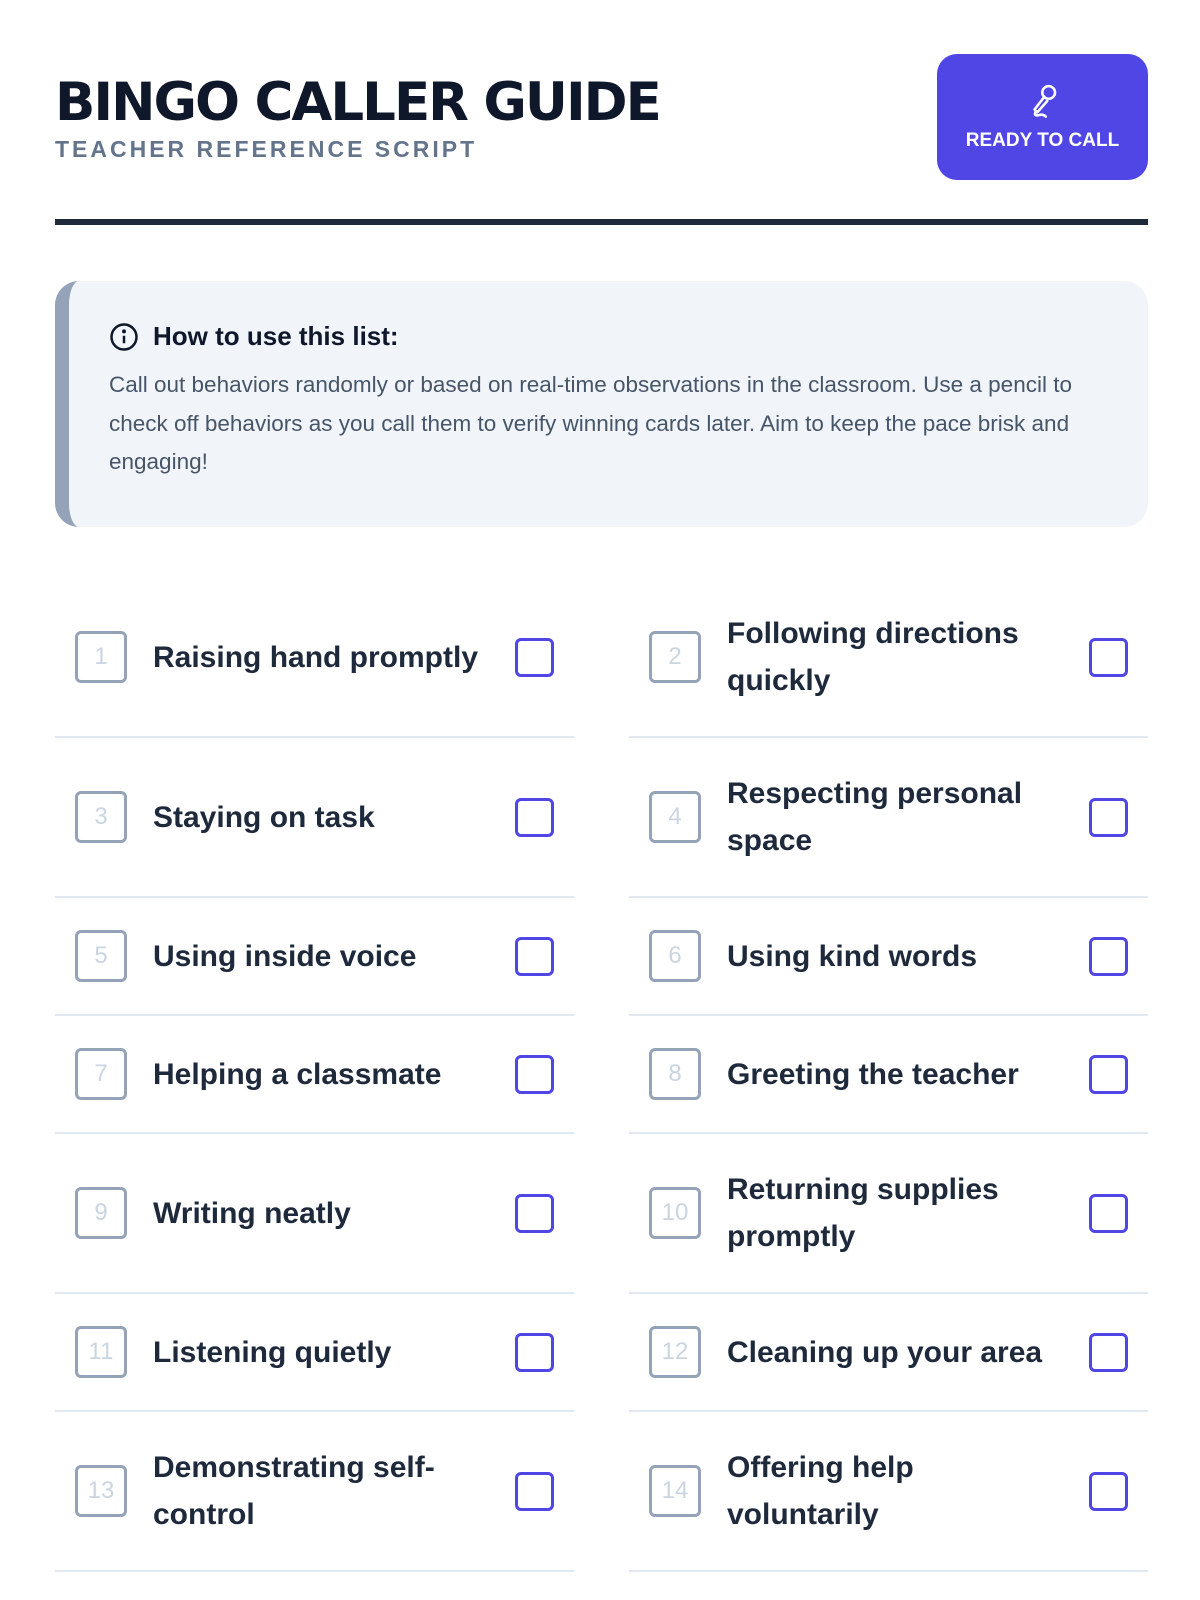 This screenshot has height=1600, width=1200. Describe the element at coordinates (358, 102) in the screenshot. I see `page-title: BINGO CALLER GUIDE` at that location.